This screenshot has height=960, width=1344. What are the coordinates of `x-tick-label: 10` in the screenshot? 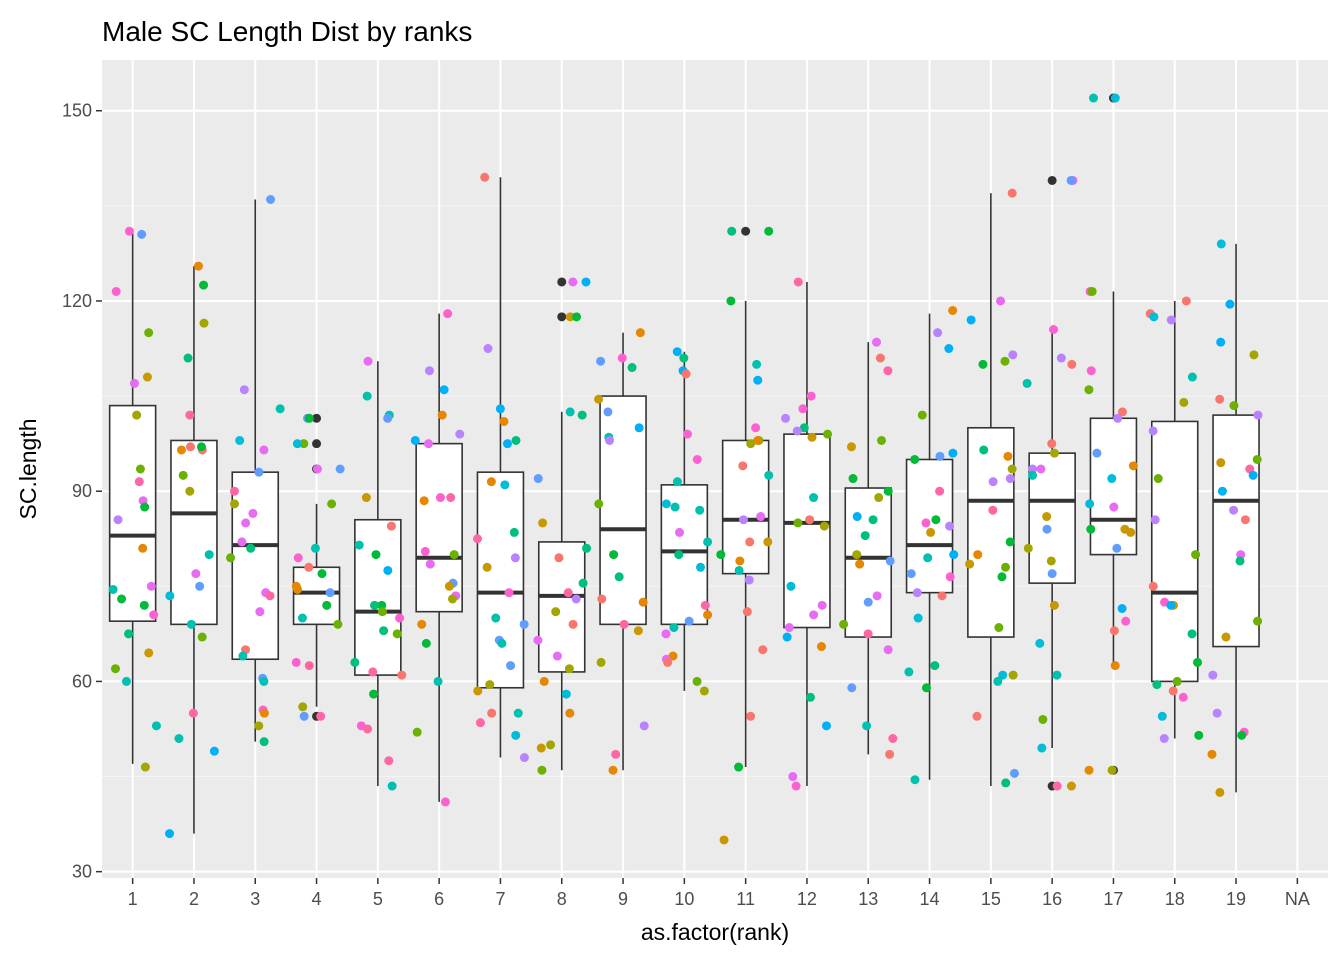 It's located at (684, 899).